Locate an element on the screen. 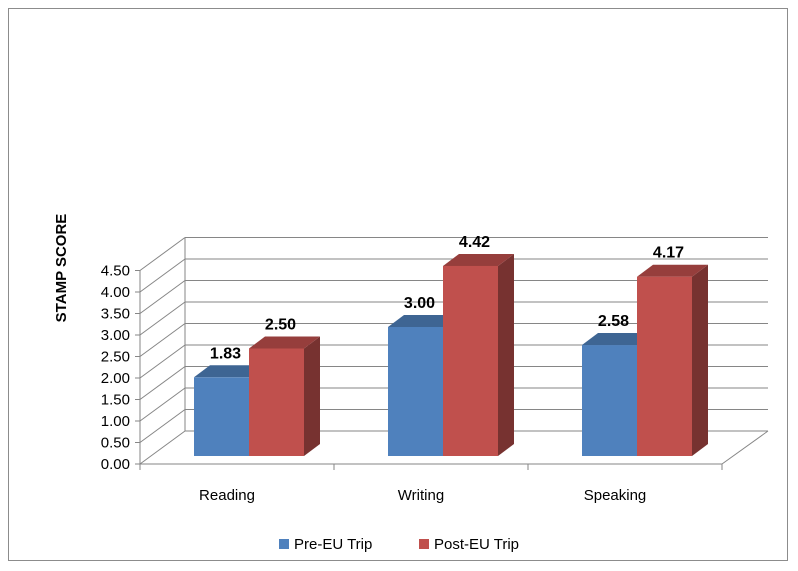  data-labels: 1.83 2.50 3.00 4.42 2.58 4.17 is located at coordinates (447, 298).